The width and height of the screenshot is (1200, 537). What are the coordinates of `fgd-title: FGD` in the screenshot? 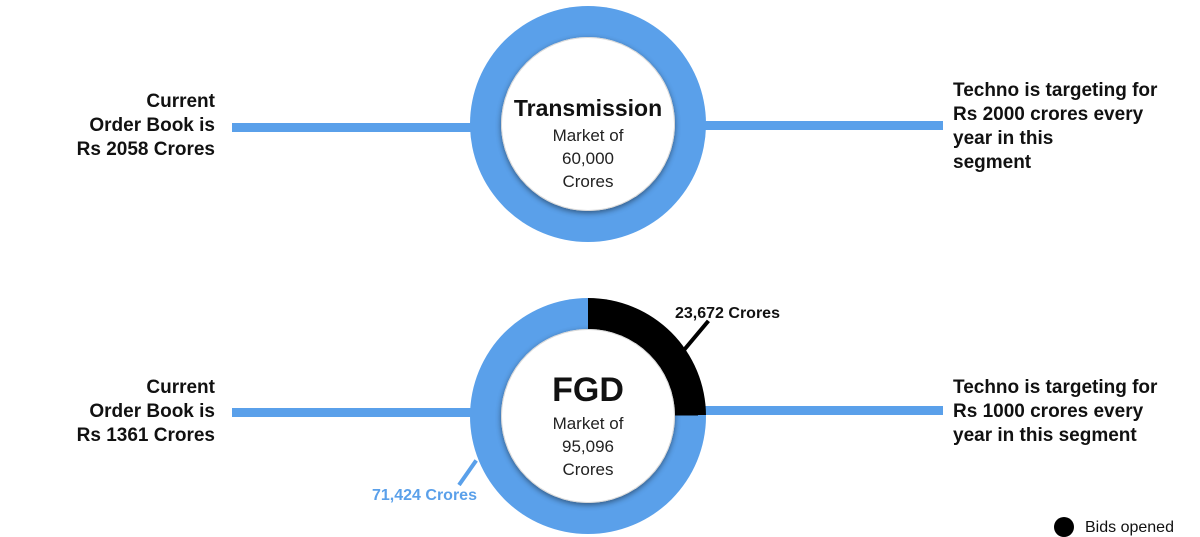 It's located at (588, 390).